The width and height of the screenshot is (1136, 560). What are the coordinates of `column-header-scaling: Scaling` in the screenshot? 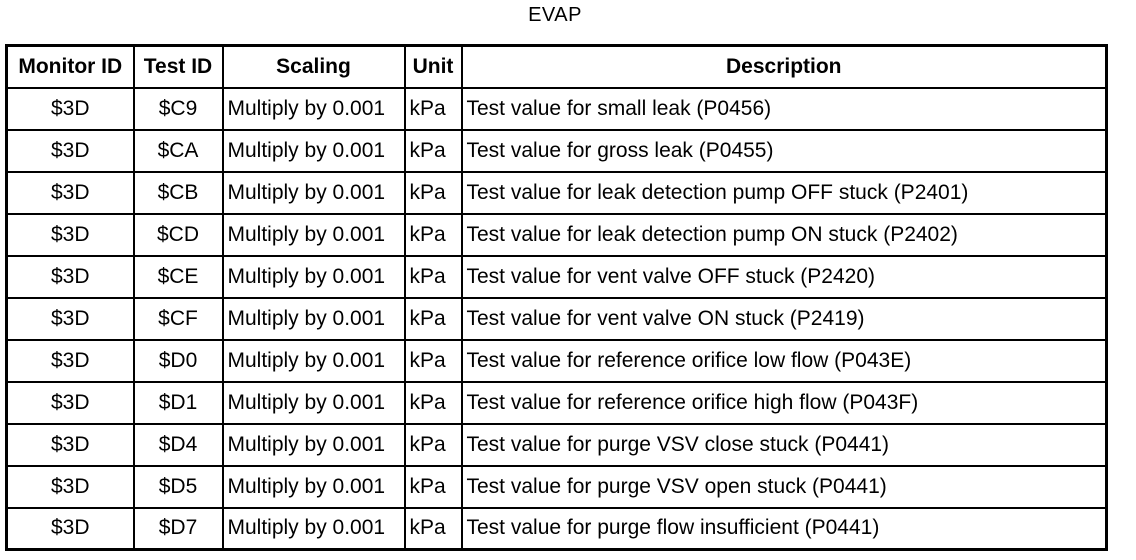 It's located at (313, 66).